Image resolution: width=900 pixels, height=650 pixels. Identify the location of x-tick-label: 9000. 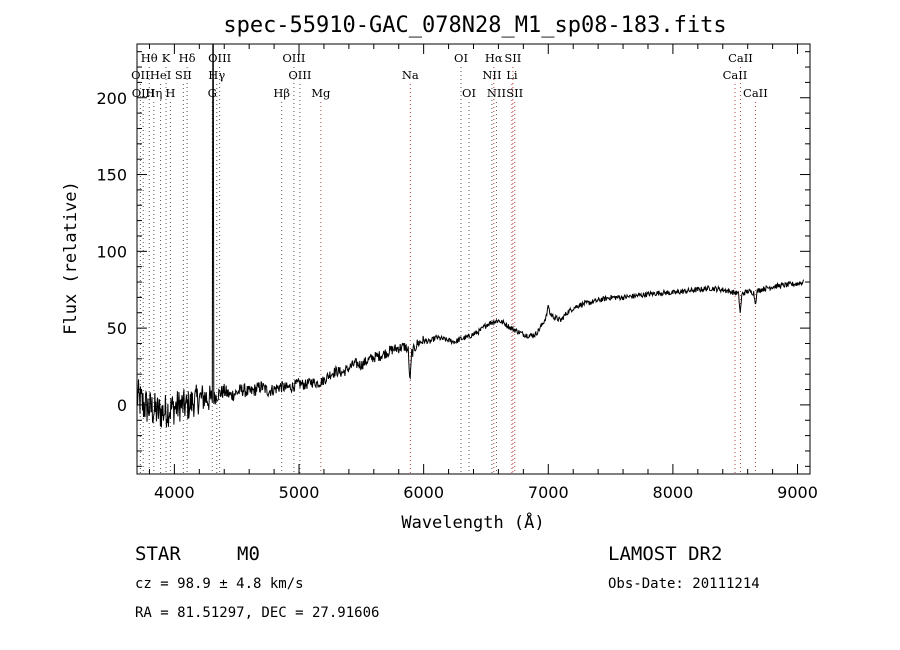
(797, 492).